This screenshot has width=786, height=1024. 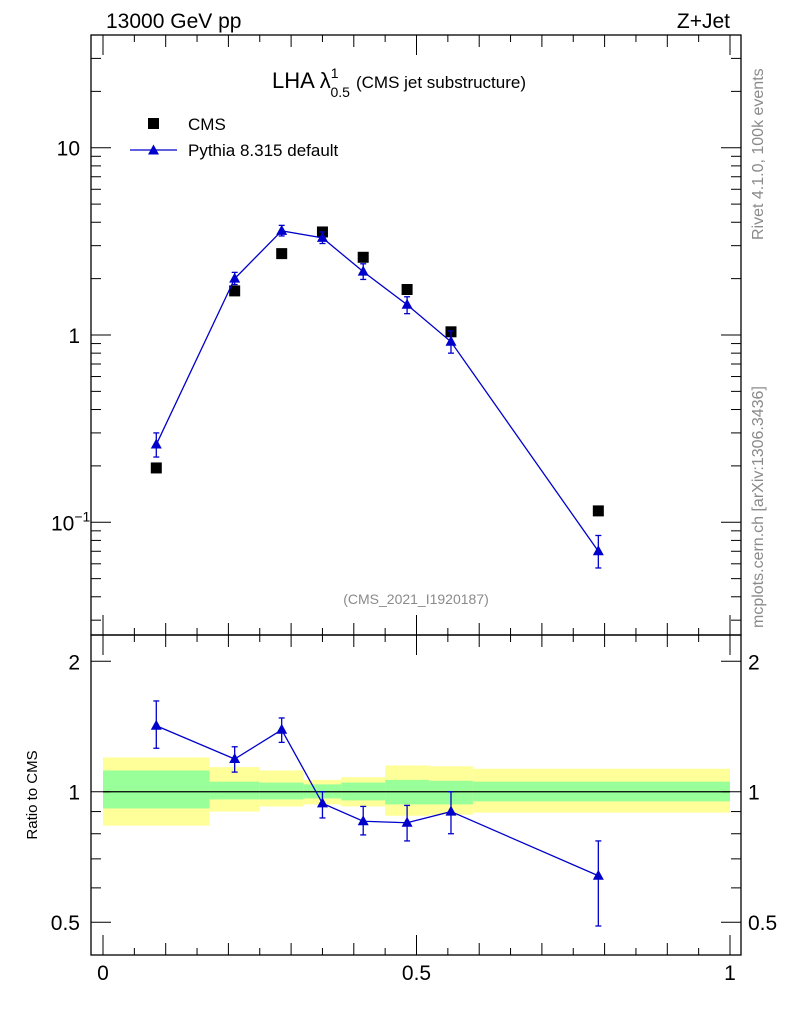 What do you see at coordinates (416, 973) in the screenshot?
I see `xtick-label-1: 0.5` at bounding box center [416, 973].